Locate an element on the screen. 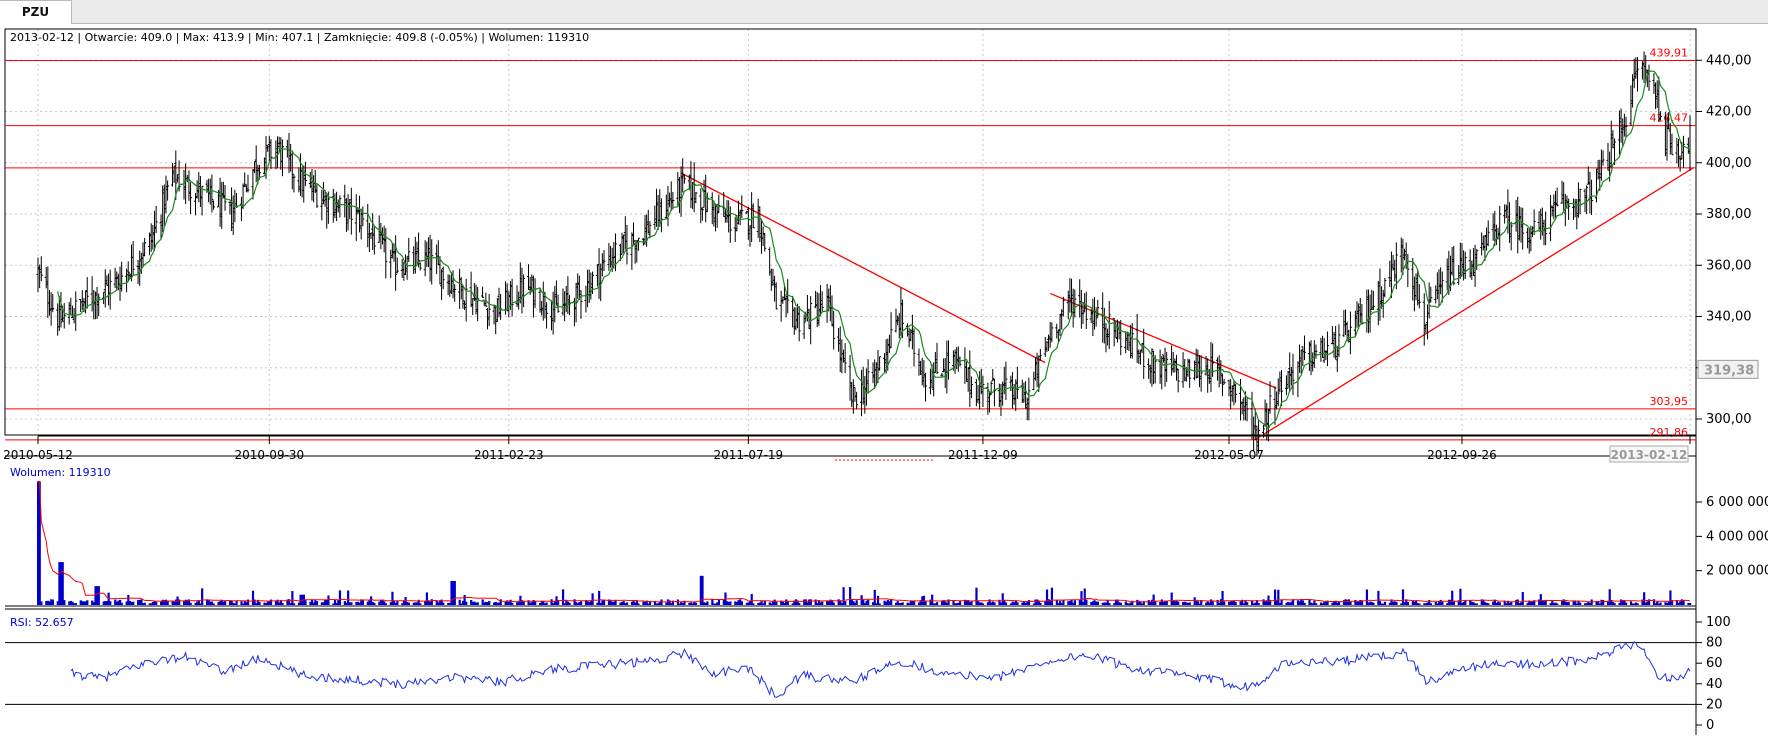  info-open: 409.0 is located at coordinates (156, 37).